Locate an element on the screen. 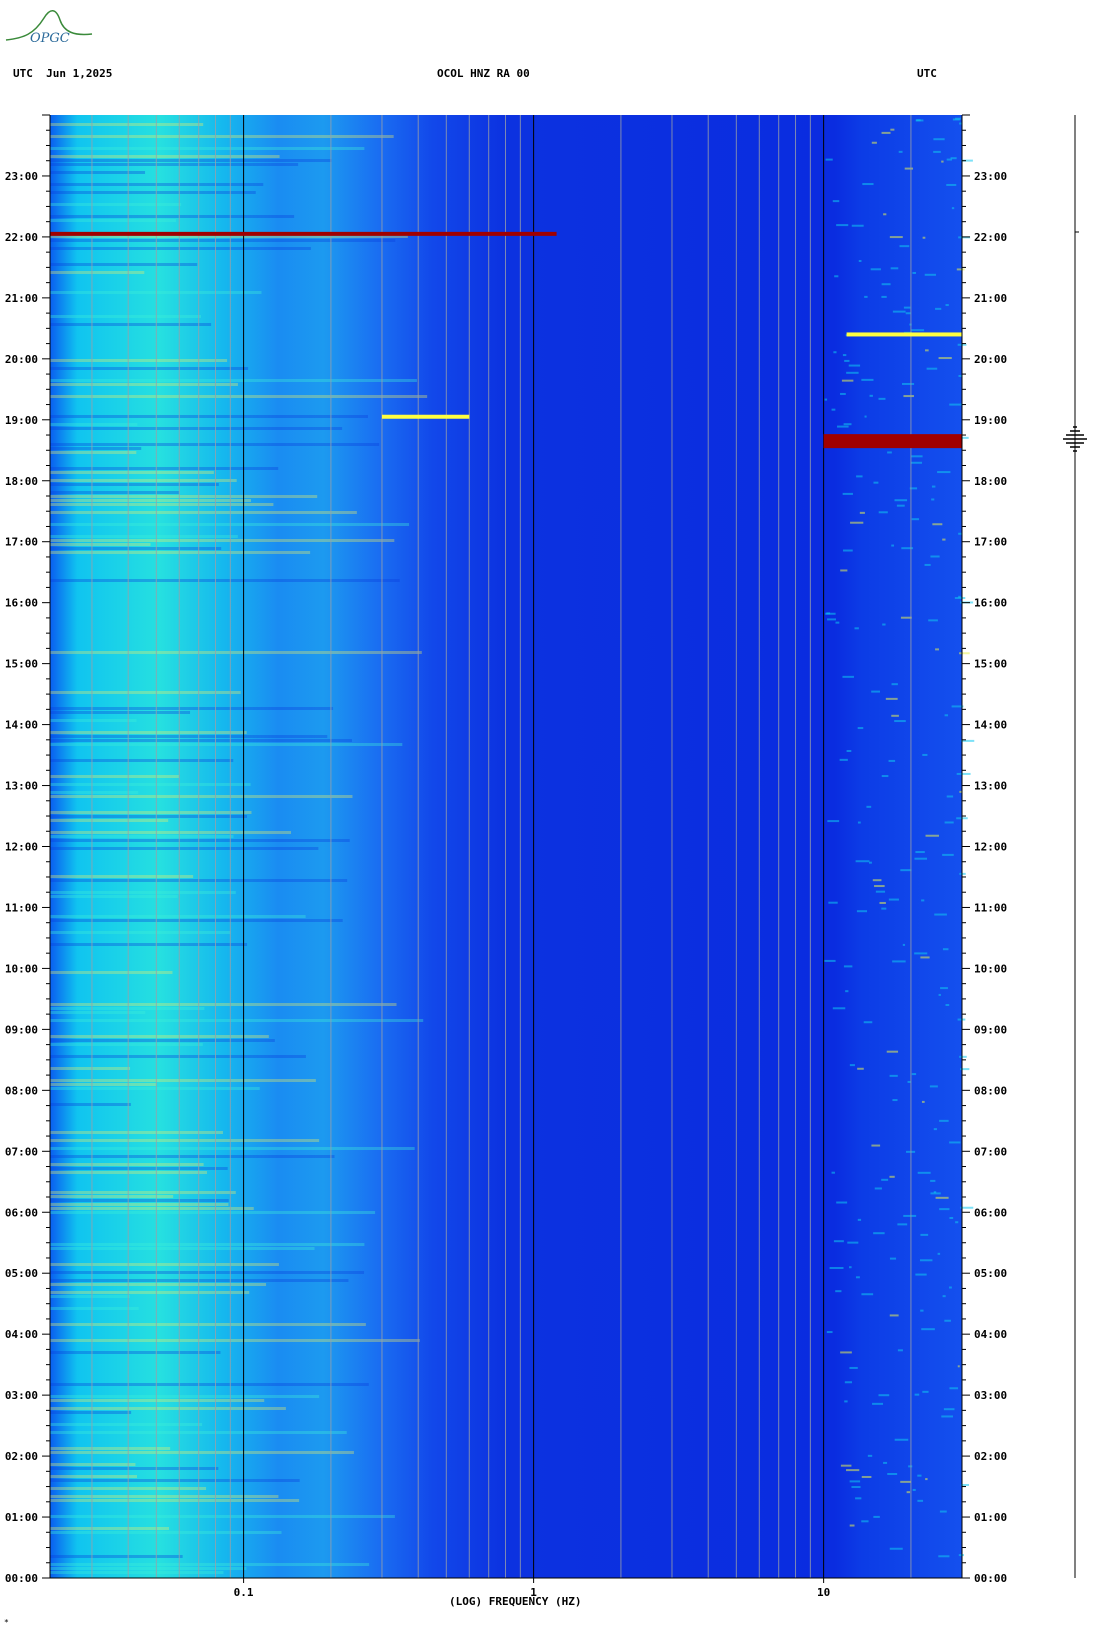 The width and height of the screenshot is (1102, 1634). y-tick-label: 08:00 is located at coordinates (21, 1090).